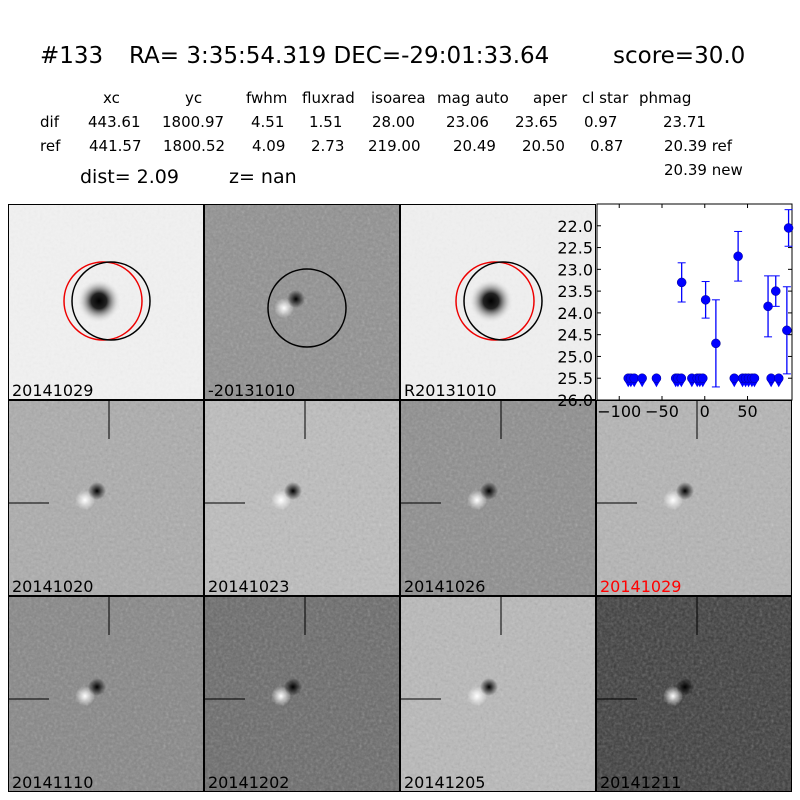 This screenshot has height=800, width=800. What do you see at coordinates (641, 782) in the screenshot?
I see `stamp-date-label: 20141211` at bounding box center [641, 782].